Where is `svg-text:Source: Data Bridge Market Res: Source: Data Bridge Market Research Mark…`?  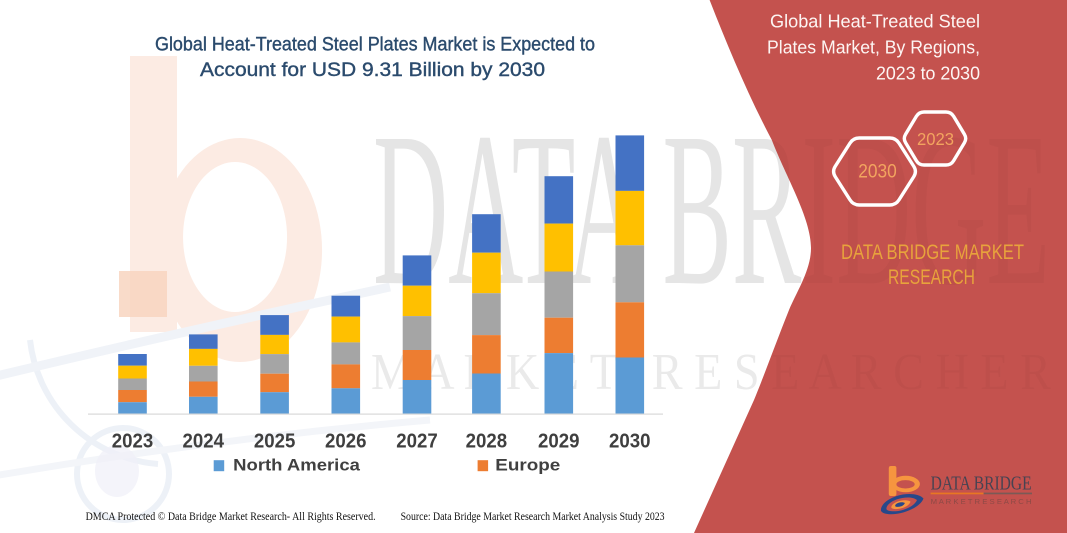 svg-text:Source: Data Bridge Market Res: Source: Data Bridge Market Research Mark… is located at coordinates (533, 517).